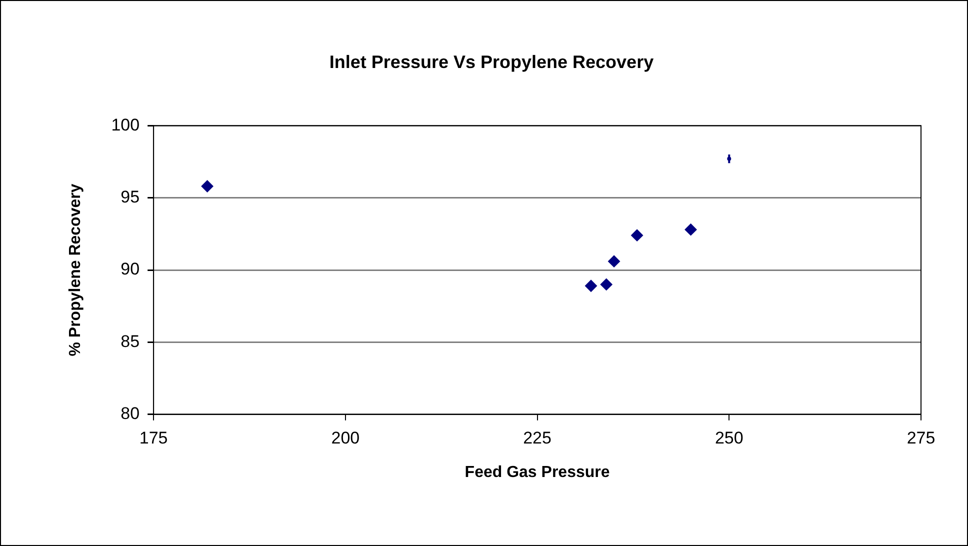  Describe the element at coordinates (921, 438) in the screenshot. I see `x-tick-label: 275` at that location.